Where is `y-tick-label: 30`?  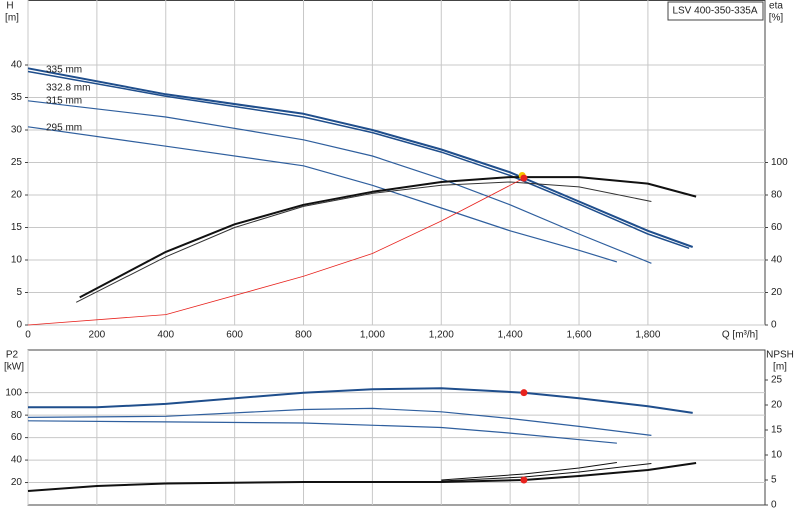 y-tick-label: 30 is located at coordinates (17, 130).